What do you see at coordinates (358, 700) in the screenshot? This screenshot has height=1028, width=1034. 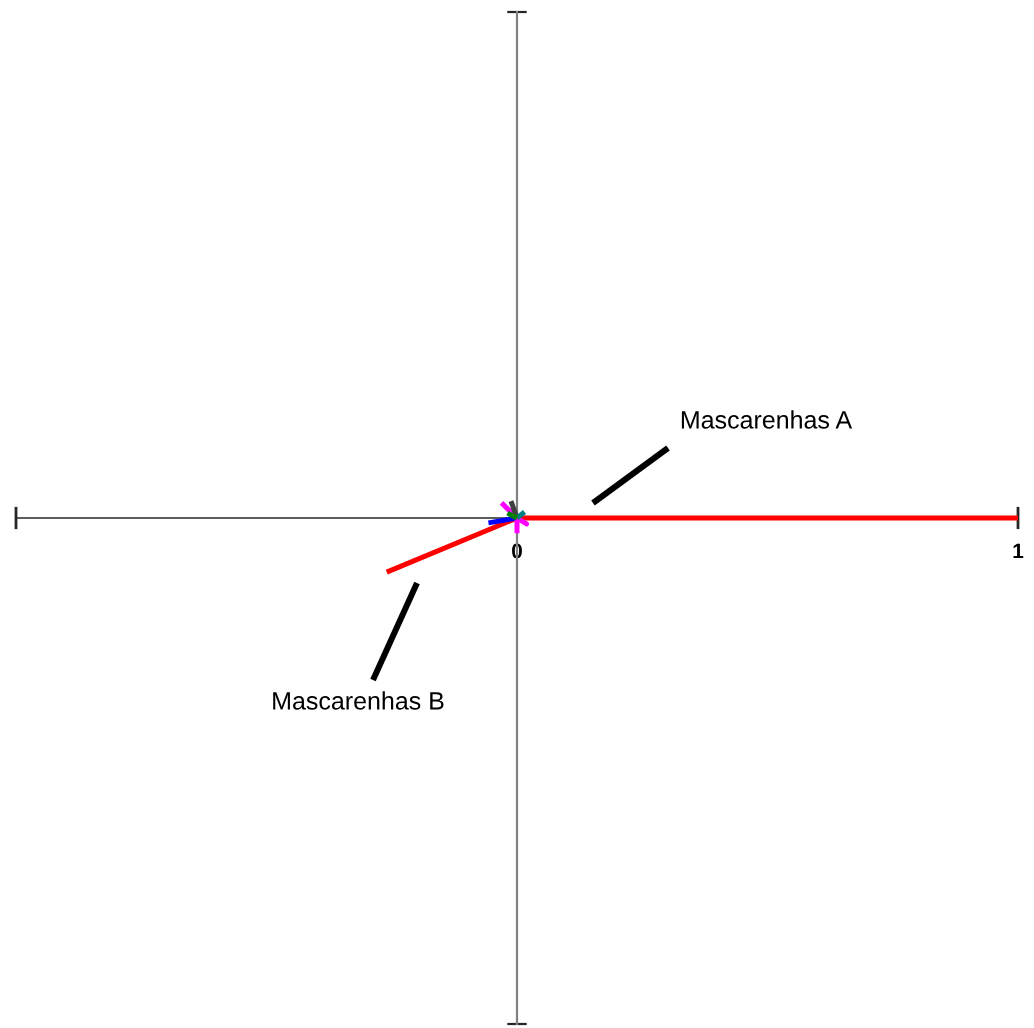 I see `text: Mascarenhas B` at bounding box center [358, 700].